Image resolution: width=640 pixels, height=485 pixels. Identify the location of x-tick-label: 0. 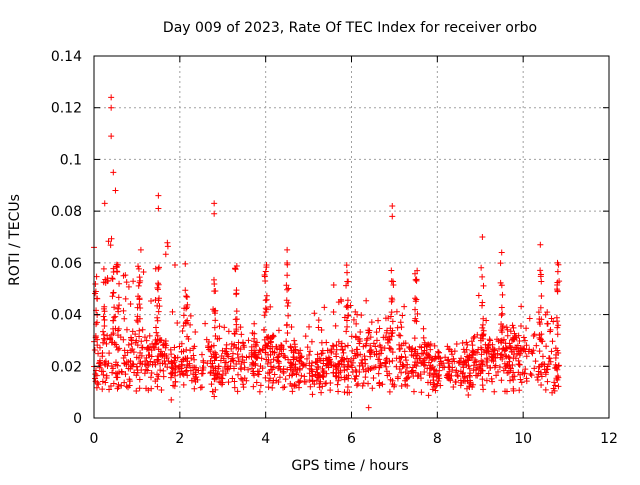
(94, 439).